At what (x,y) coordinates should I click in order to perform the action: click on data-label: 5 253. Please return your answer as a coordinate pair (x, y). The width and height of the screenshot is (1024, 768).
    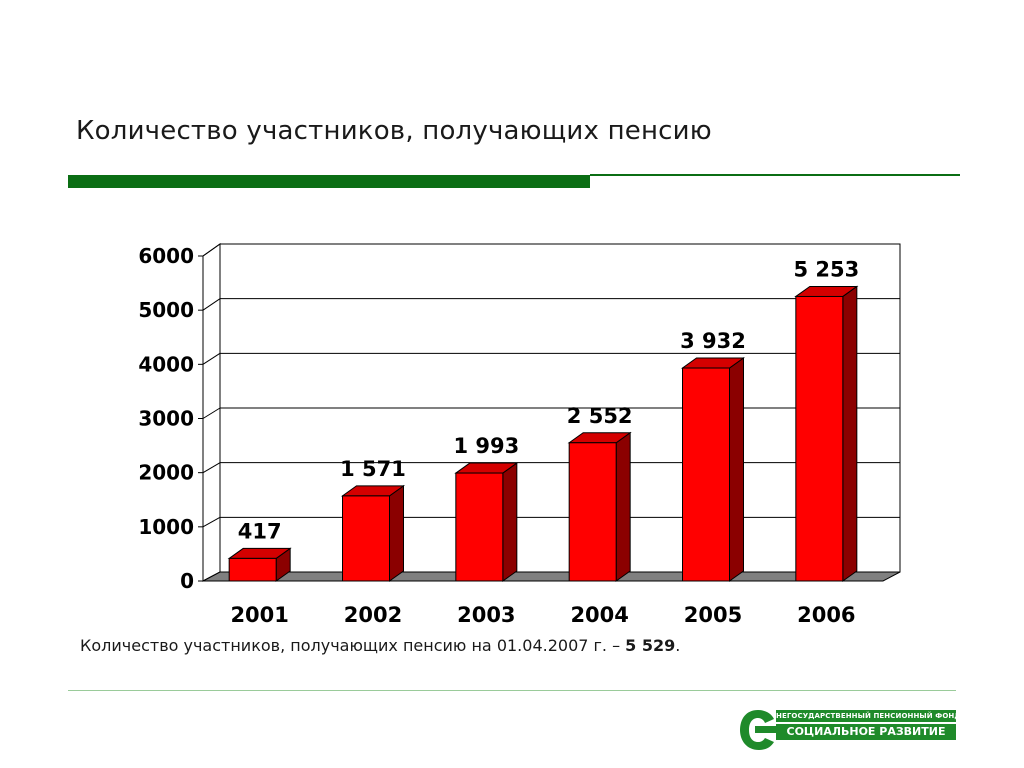
    Looking at the image, I should click on (826, 269).